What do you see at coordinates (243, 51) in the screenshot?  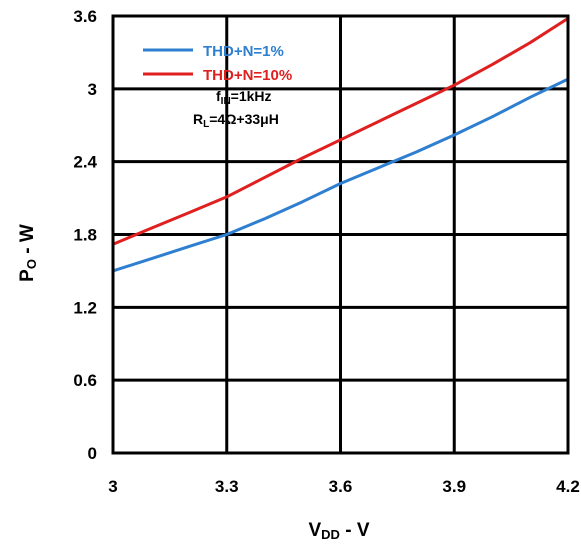 I see `legend-label-thd-1: THD+N=1%` at bounding box center [243, 51].